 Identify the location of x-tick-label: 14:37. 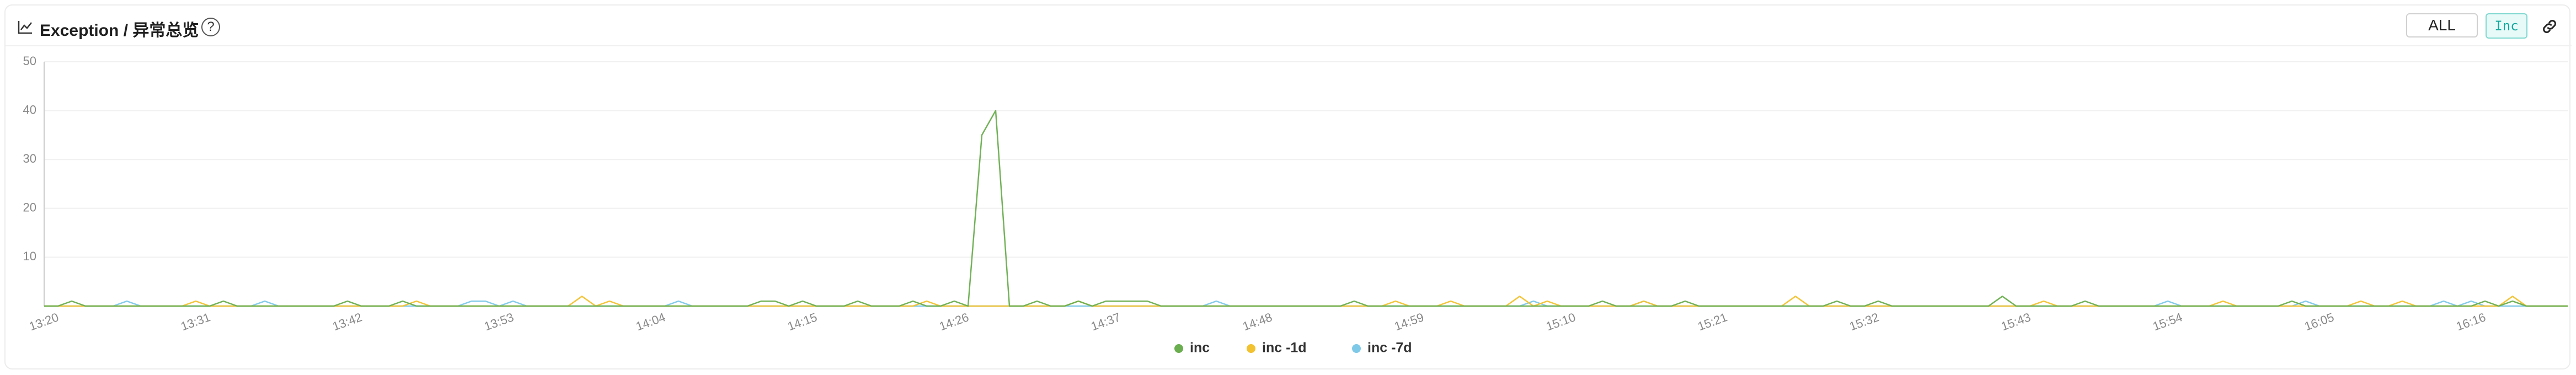
(1105, 322).